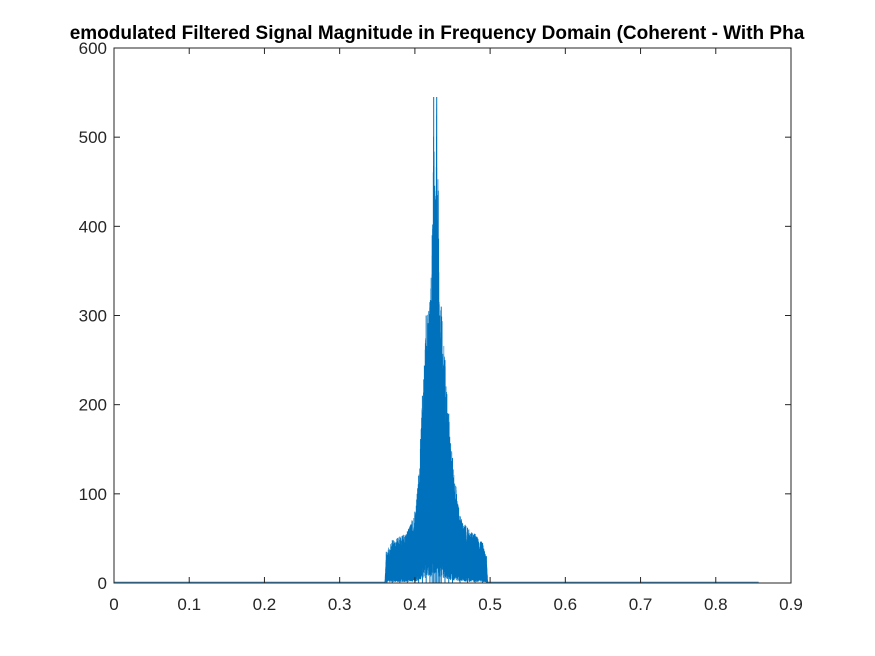  What do you see at coordinates (93, 226) in the screenshot?
I see `y-tick-label: 400` at bounding box center [93, 226].